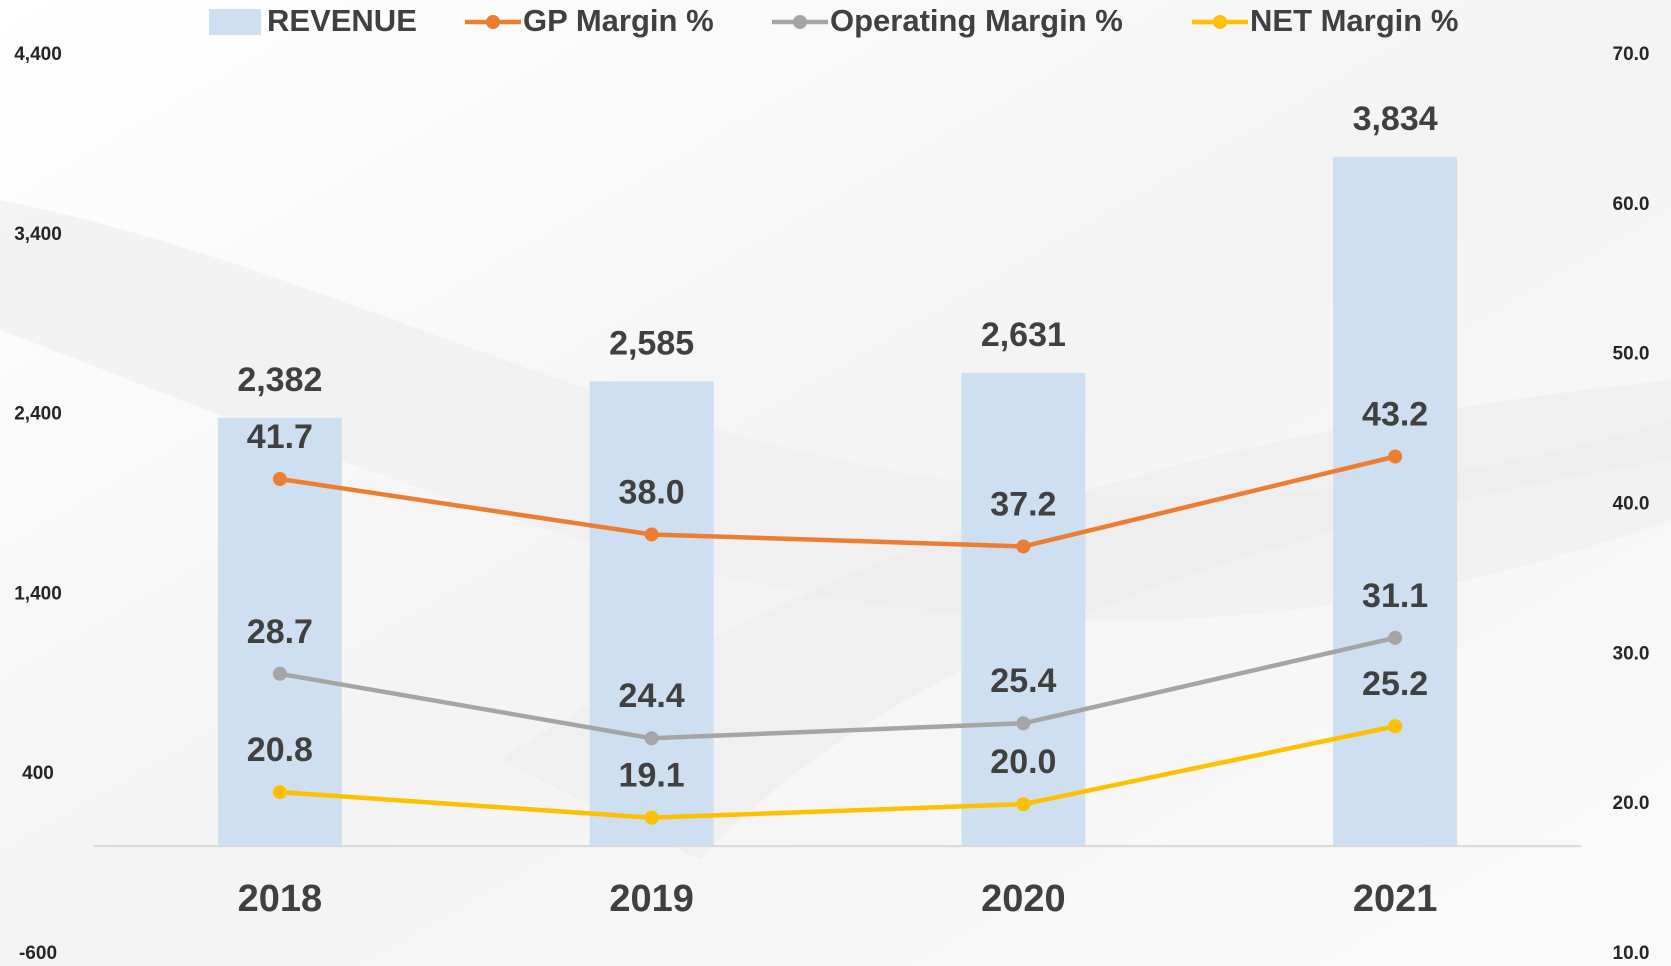 This screenshot has width=1671, height=966. Describe the element at coordinates (38, 54) in the screenshot. I see `y-tick-label: 4,400` at that location.